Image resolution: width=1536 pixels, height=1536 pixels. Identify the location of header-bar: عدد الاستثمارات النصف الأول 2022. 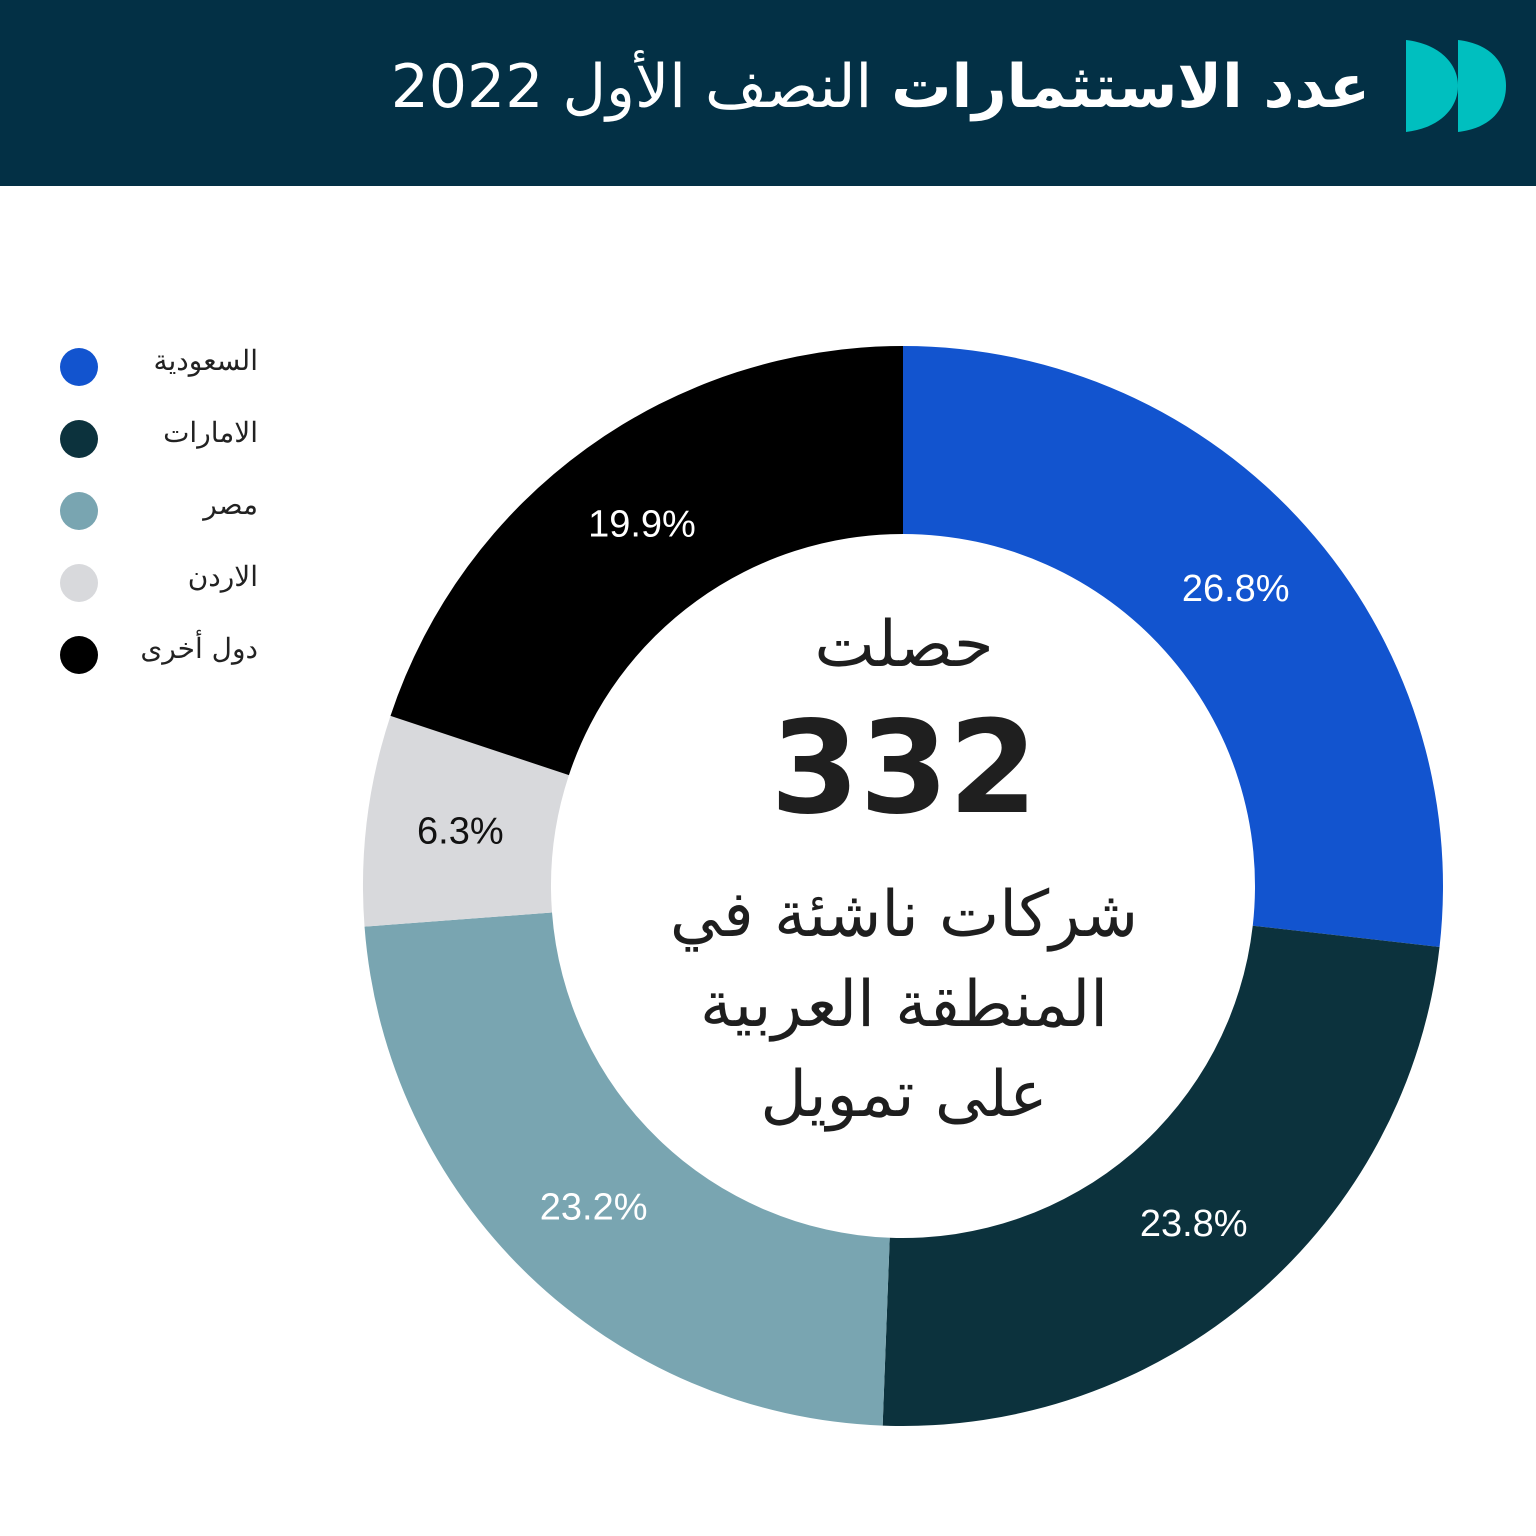
(768, 93).